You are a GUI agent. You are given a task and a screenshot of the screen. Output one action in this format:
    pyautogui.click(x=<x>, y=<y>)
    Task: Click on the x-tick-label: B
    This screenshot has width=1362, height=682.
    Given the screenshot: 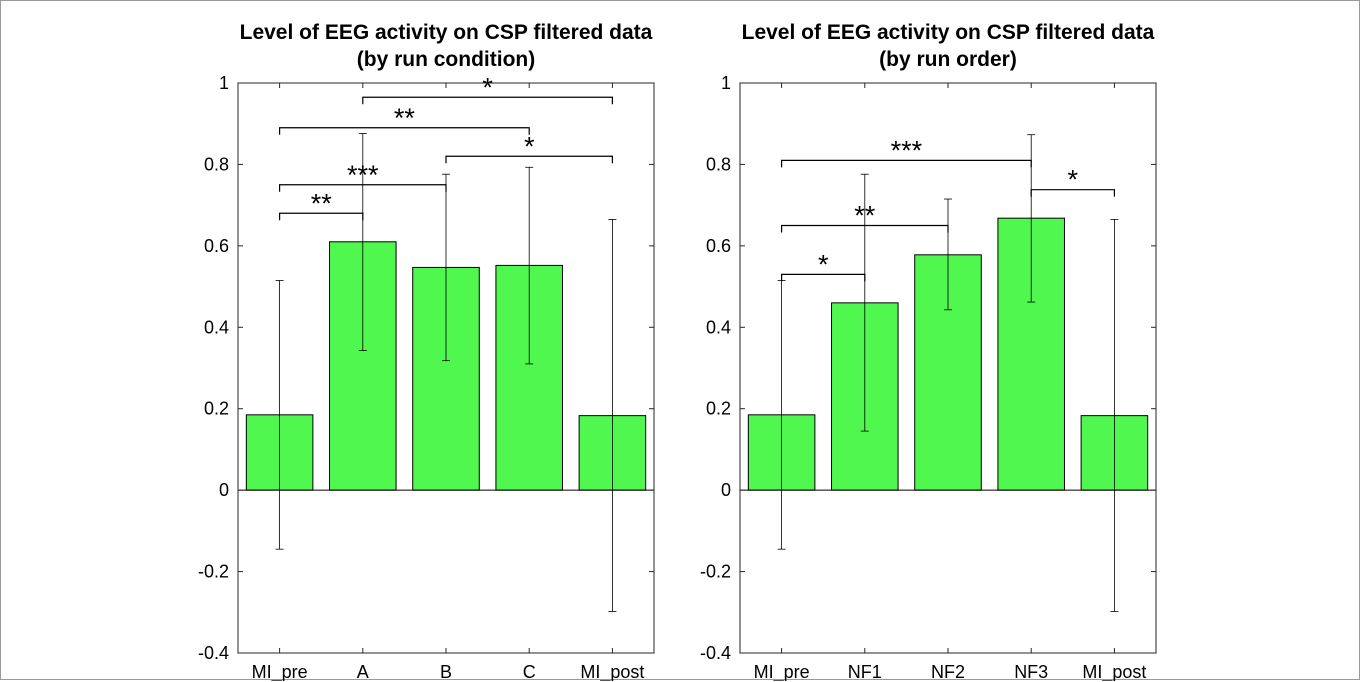 What is the action you would take?
    pyautogui.click(x=446, y=671)
    